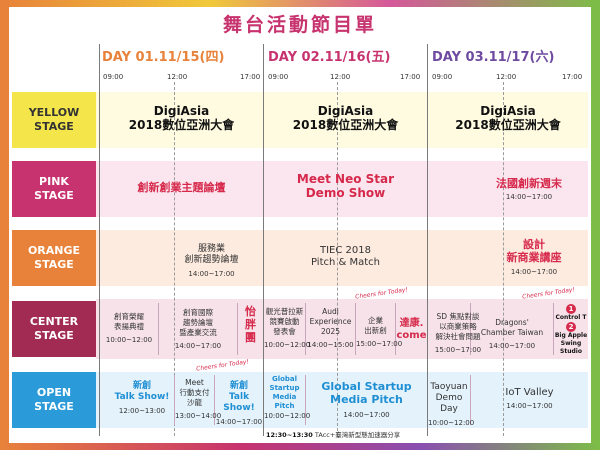  What do you see at coordinates (194, 392) in the screenshot?
I see `event-subtitle: 行動支付` at bounding box center [194, 392].